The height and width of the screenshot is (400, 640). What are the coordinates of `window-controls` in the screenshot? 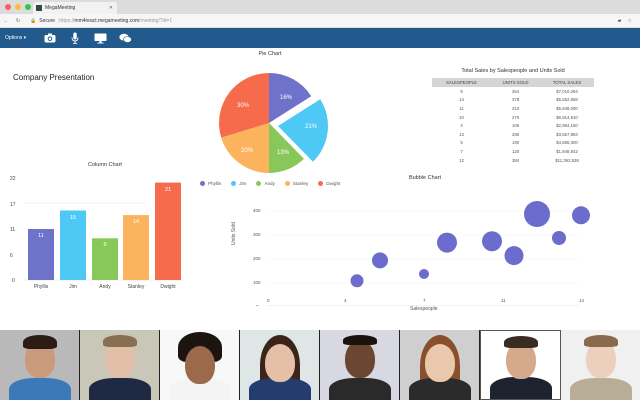 It's located at (18, 7).